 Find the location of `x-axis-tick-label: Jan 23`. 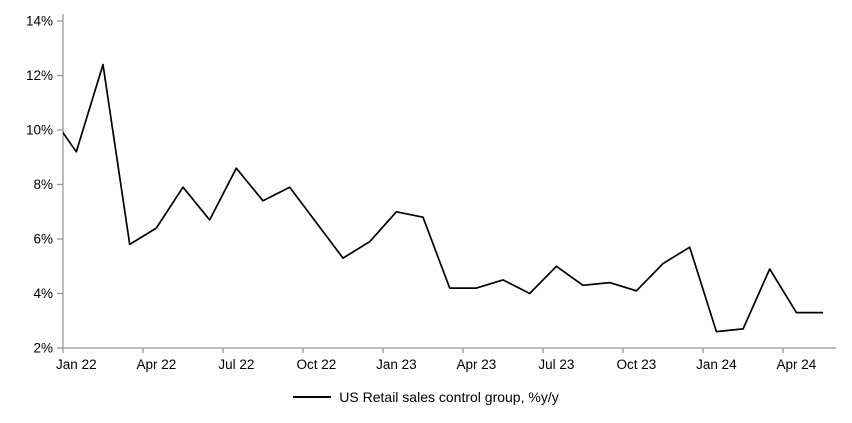

x-axis-tick-label: Jan 23 is located at coordinates (396, 364).